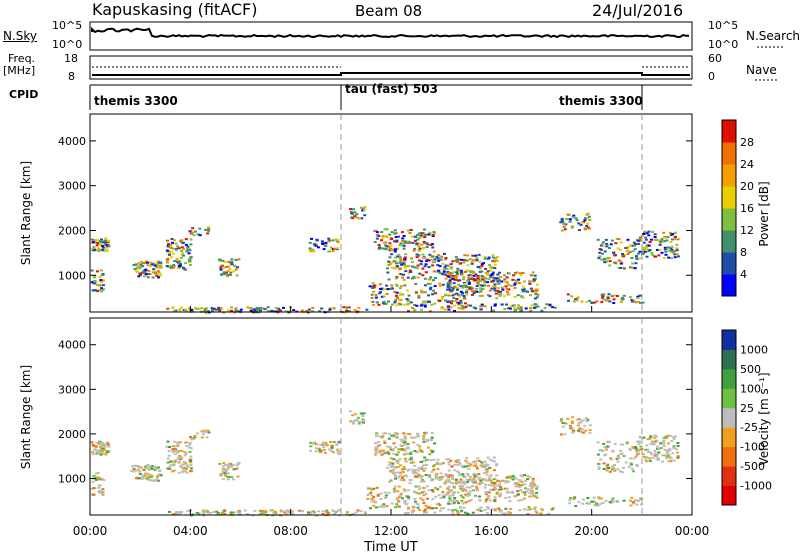  I want to click on y-tick-label: 2000, so click(72, 230).